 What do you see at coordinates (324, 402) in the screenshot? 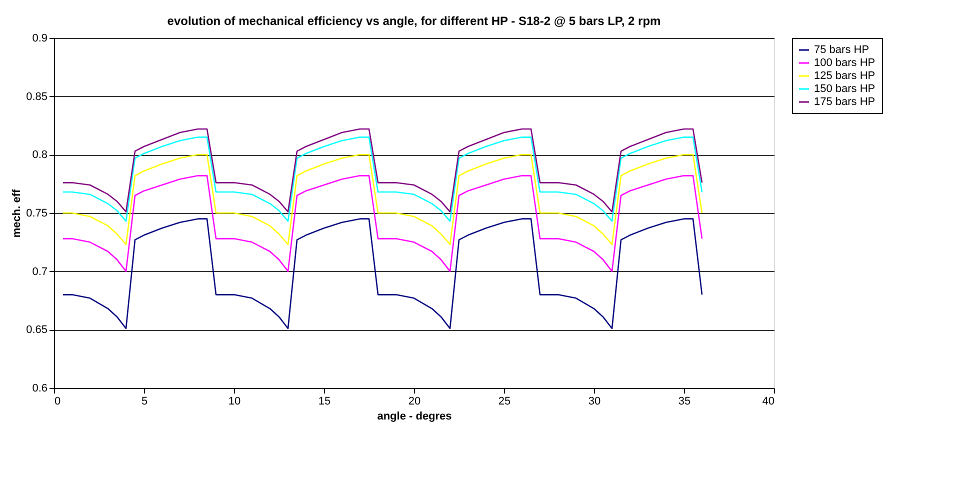
I see `x-tick-label: 15` at bounding box center [324, 402].